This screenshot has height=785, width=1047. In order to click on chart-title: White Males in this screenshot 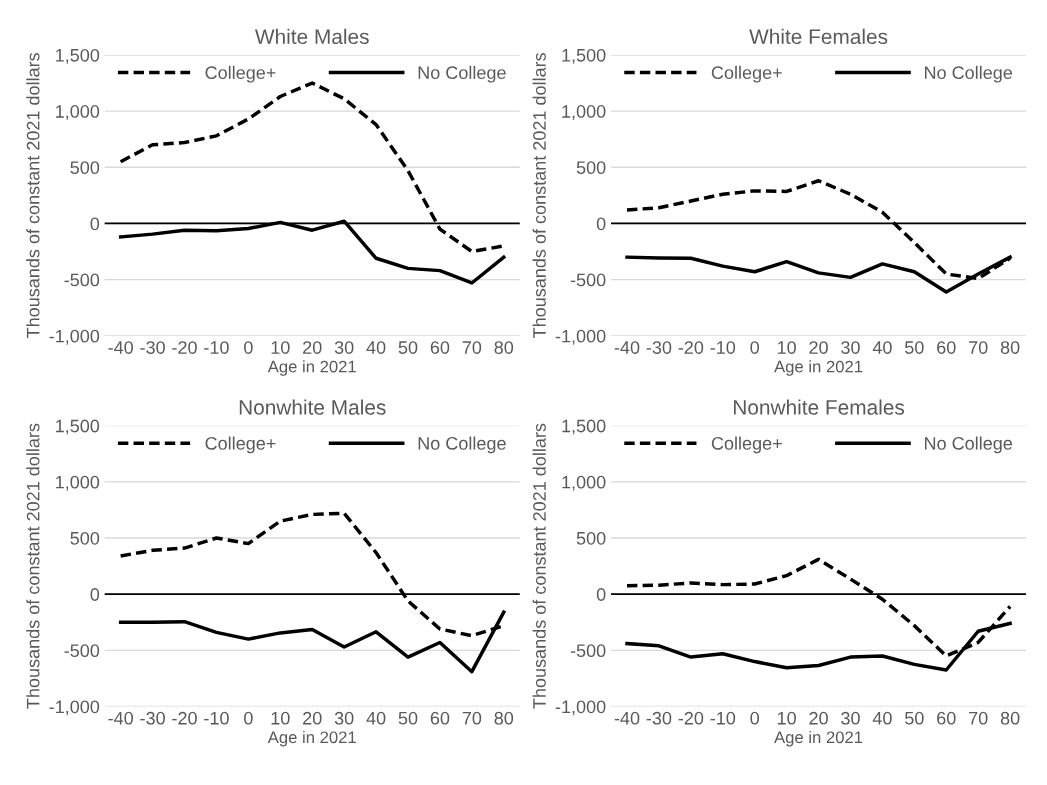, I will do `click(312, 36)`.